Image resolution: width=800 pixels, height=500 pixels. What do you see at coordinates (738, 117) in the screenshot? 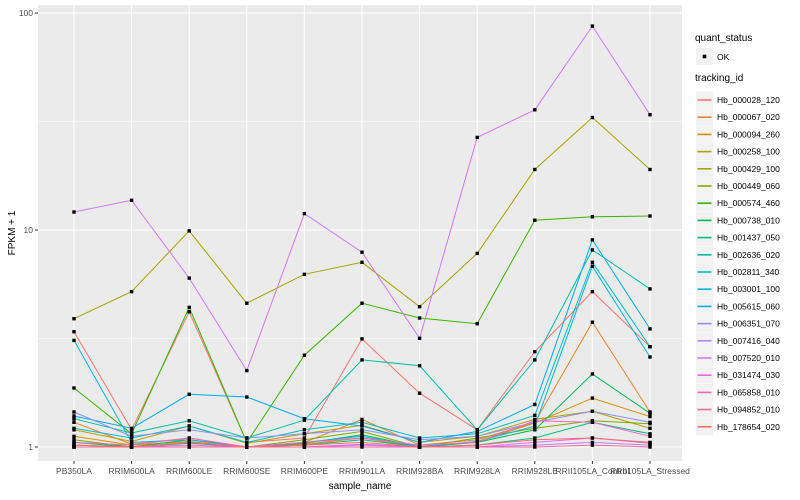
I see `legend-item-Hb_000067_020: Hb_000067_020` at bounding box center [738, 117].